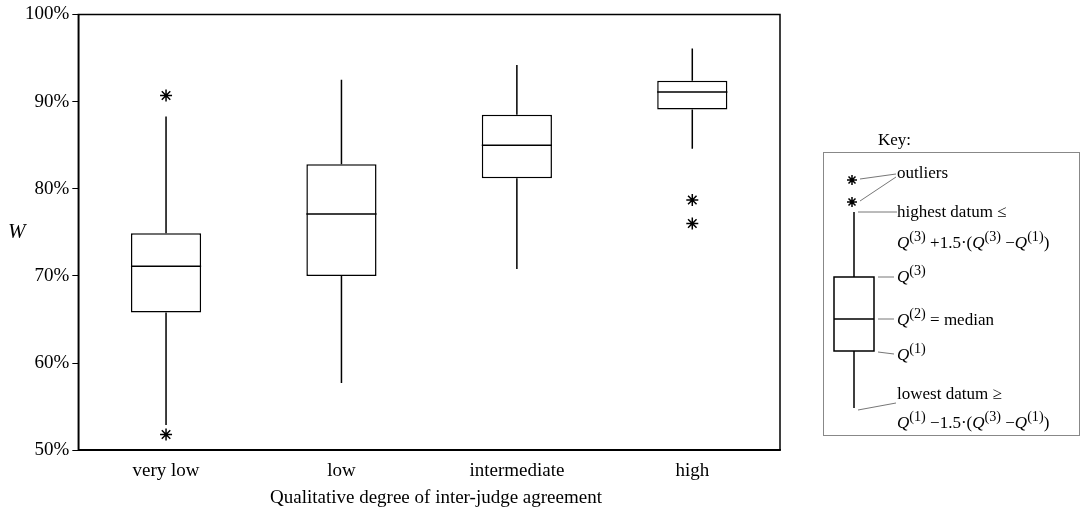  Describe the element at coordinates (949, 393) in the screenshot. I see `text: lowest datum ≥` at that location.